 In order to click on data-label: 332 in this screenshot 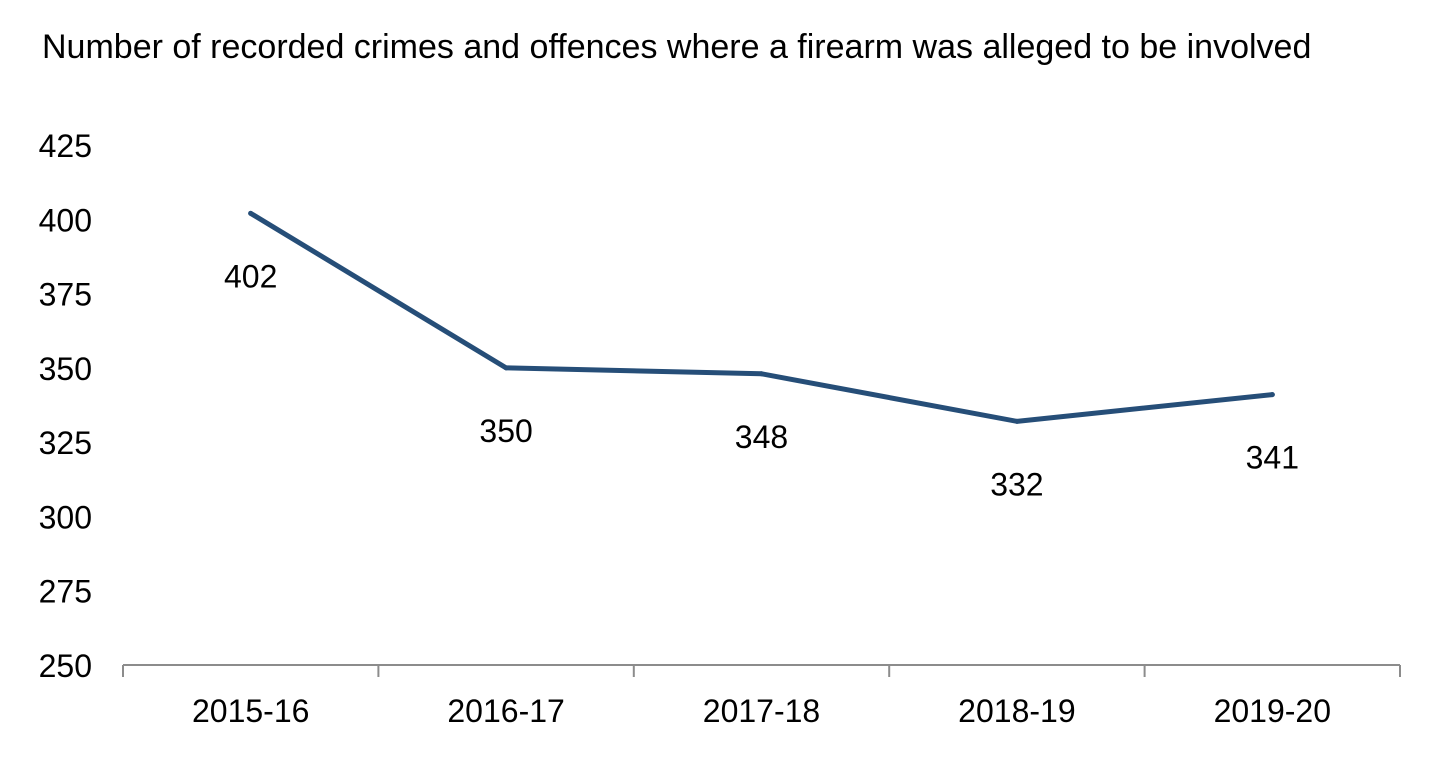, I will do `click(1016, 484)`.